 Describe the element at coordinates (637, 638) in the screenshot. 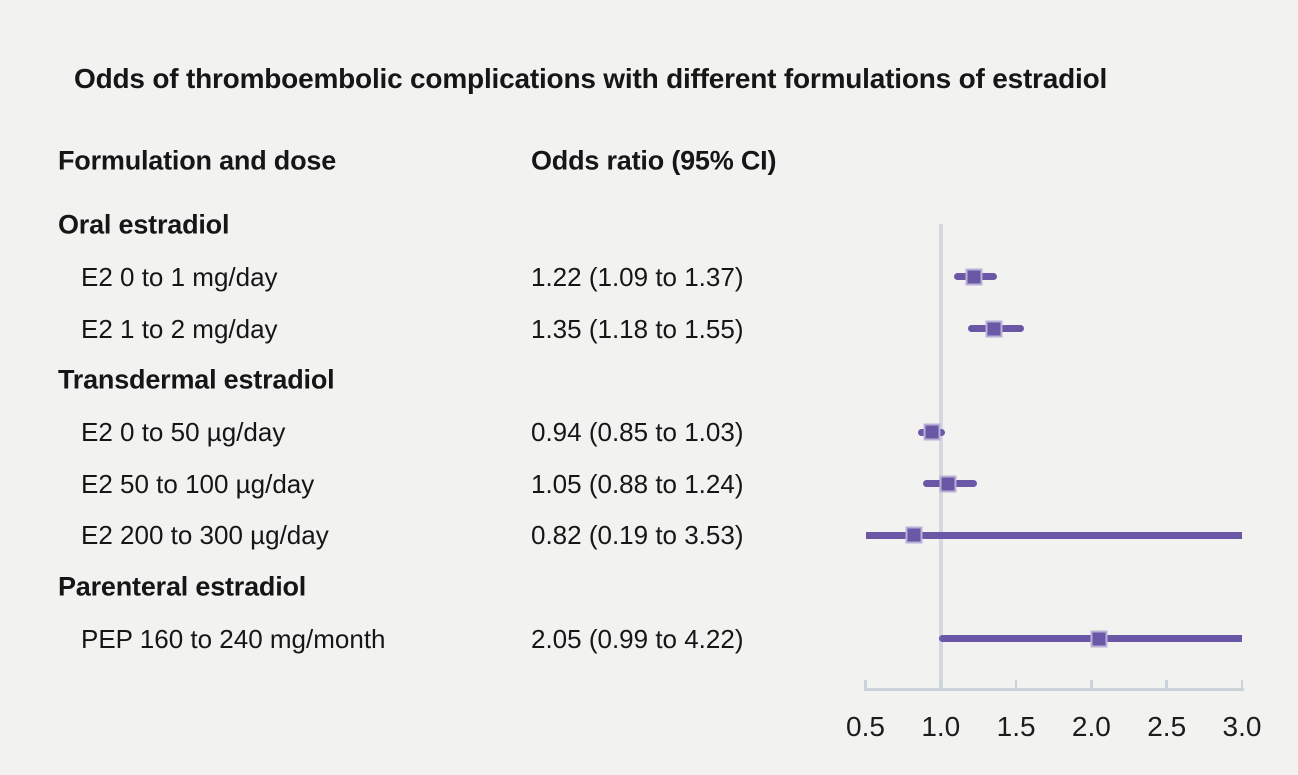

I see `row-odds-ratio-pep-160-to-240-mg-month: 2.05 (0.99 to 4.22)` at that location.